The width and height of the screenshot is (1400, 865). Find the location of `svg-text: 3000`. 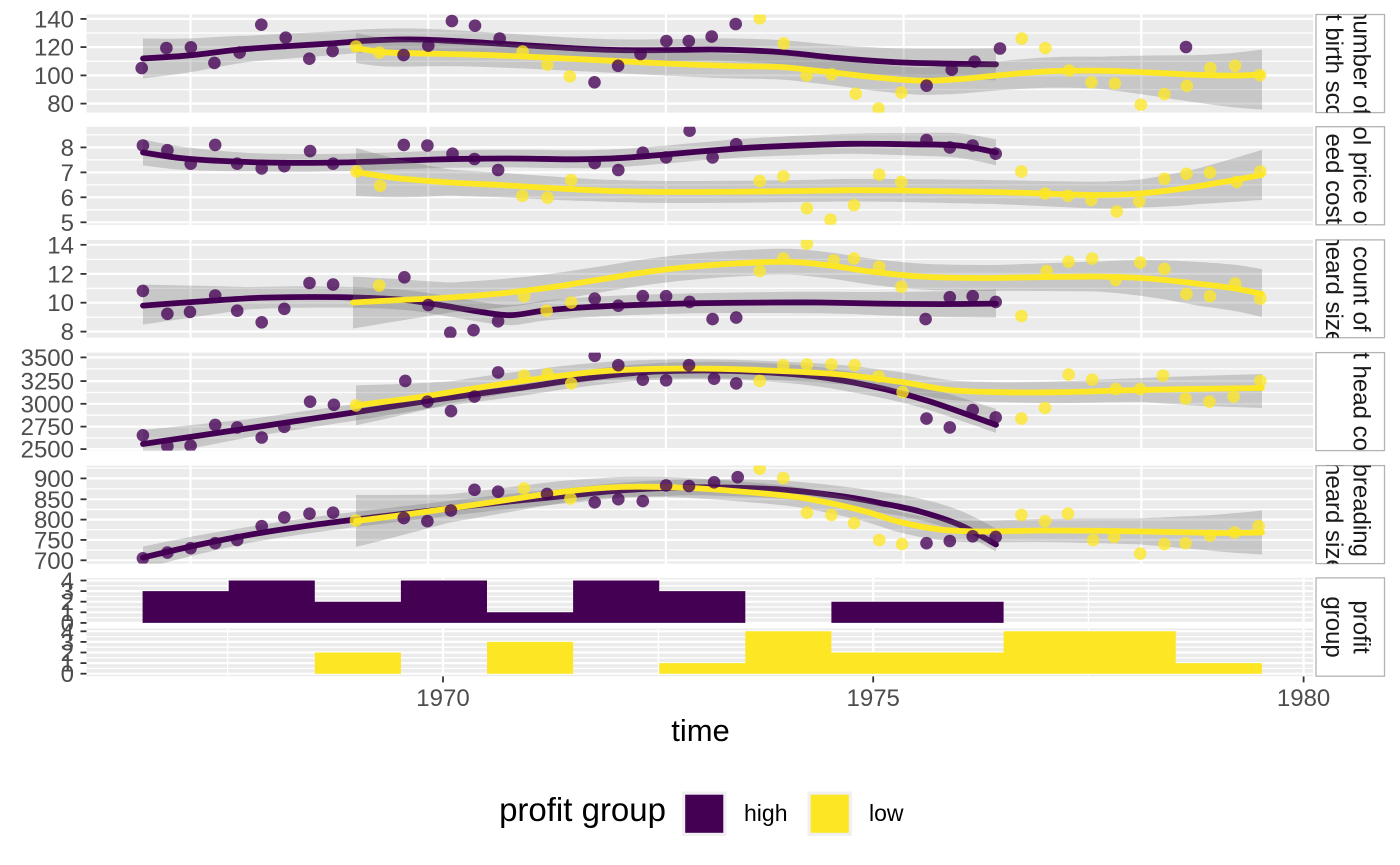

svg-text: 3000 is located at coordinates (47, 404).